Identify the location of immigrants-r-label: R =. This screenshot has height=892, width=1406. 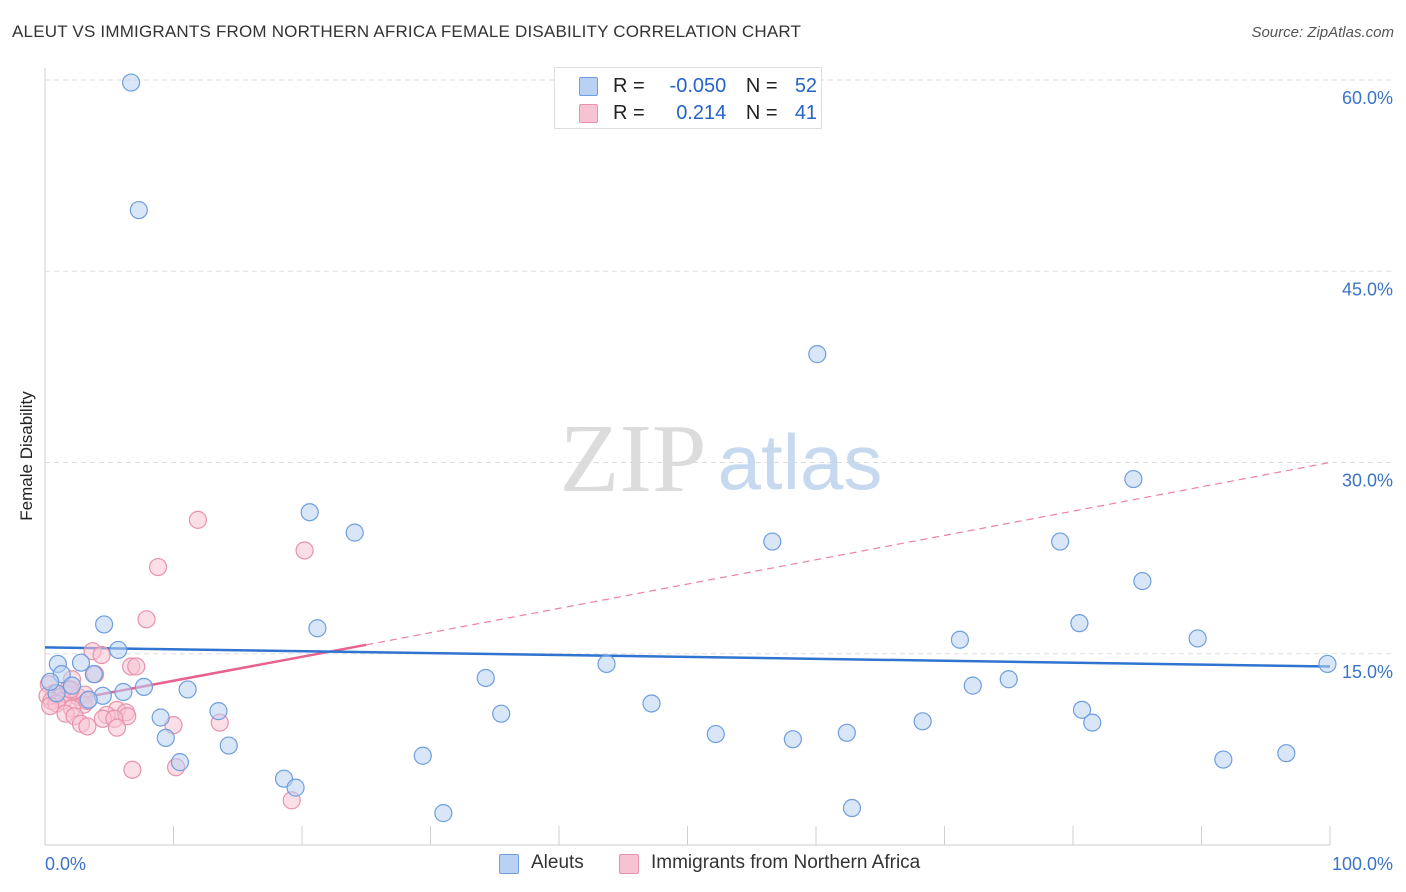
(629, 113).